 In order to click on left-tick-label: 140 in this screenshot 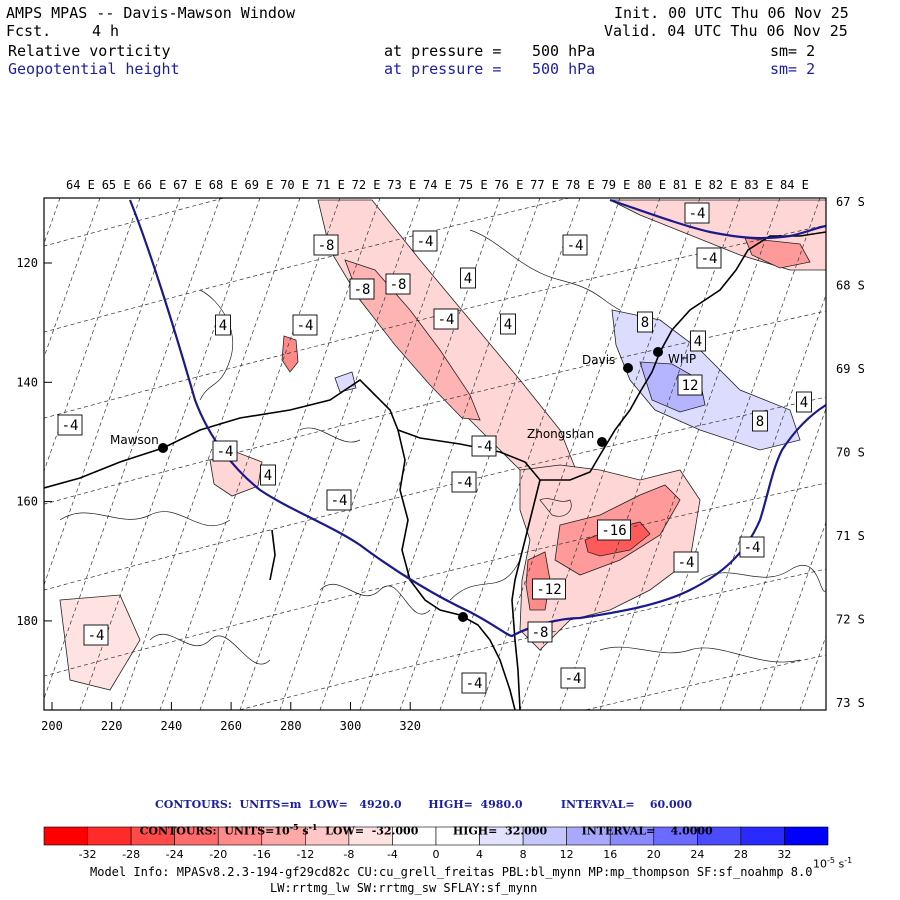, I will do `click(27, 382)`.